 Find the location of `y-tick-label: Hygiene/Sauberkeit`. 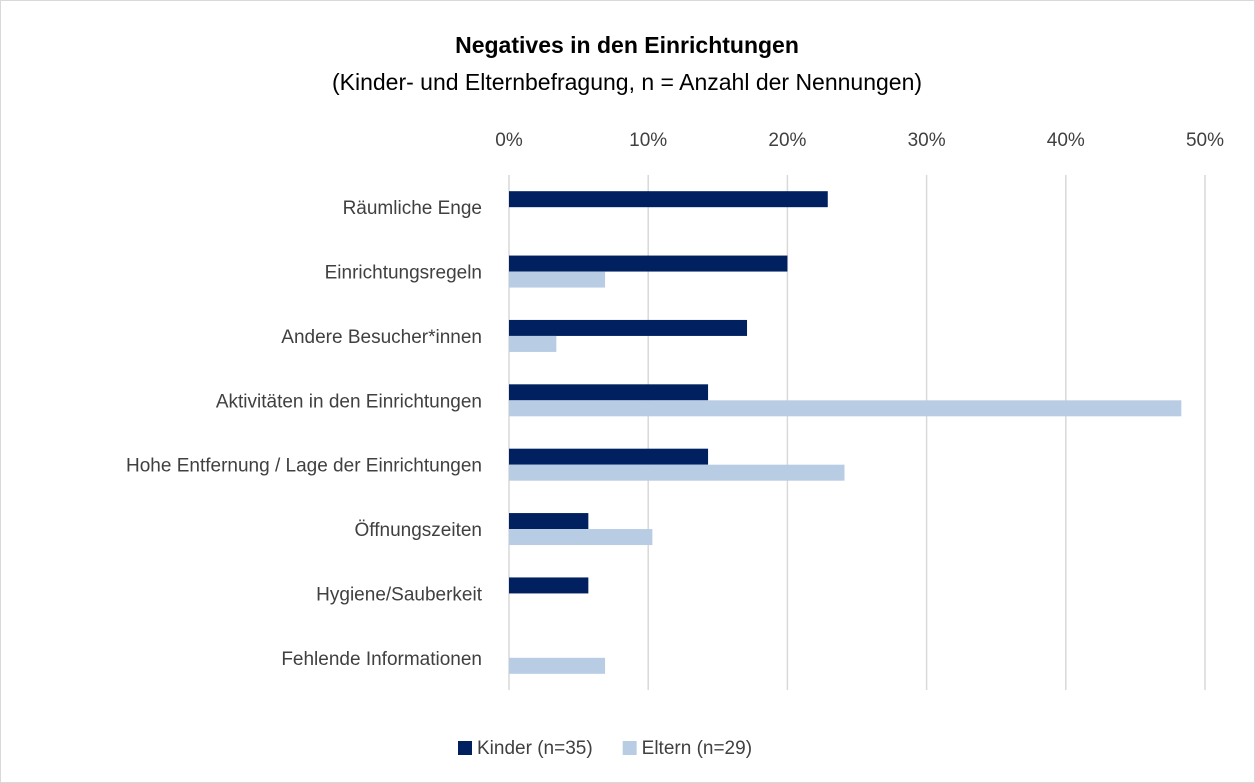

y-tick-label: Hygiene/Sauberkeit is located at coordinates (399, 594).